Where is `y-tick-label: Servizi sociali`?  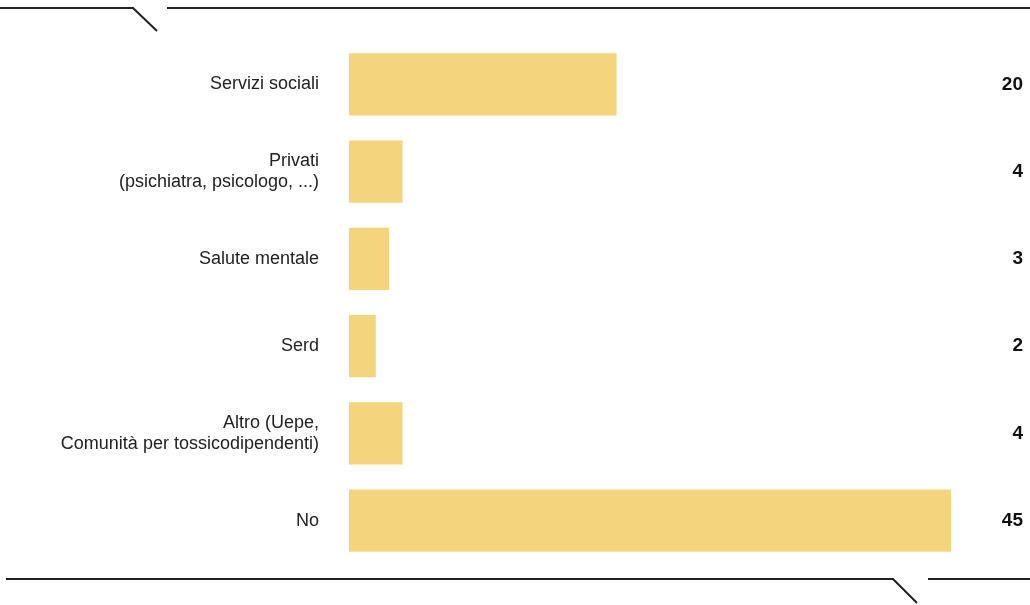 y-tick-label: Servizi sociali is located at coordinates (264, 83).